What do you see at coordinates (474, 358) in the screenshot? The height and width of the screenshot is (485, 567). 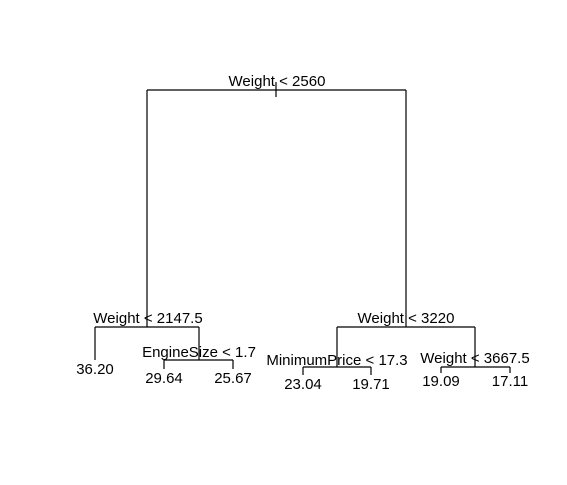 I see `weight-3667-split-label: Weight < 3667.5` at bounding box center [474, 358].